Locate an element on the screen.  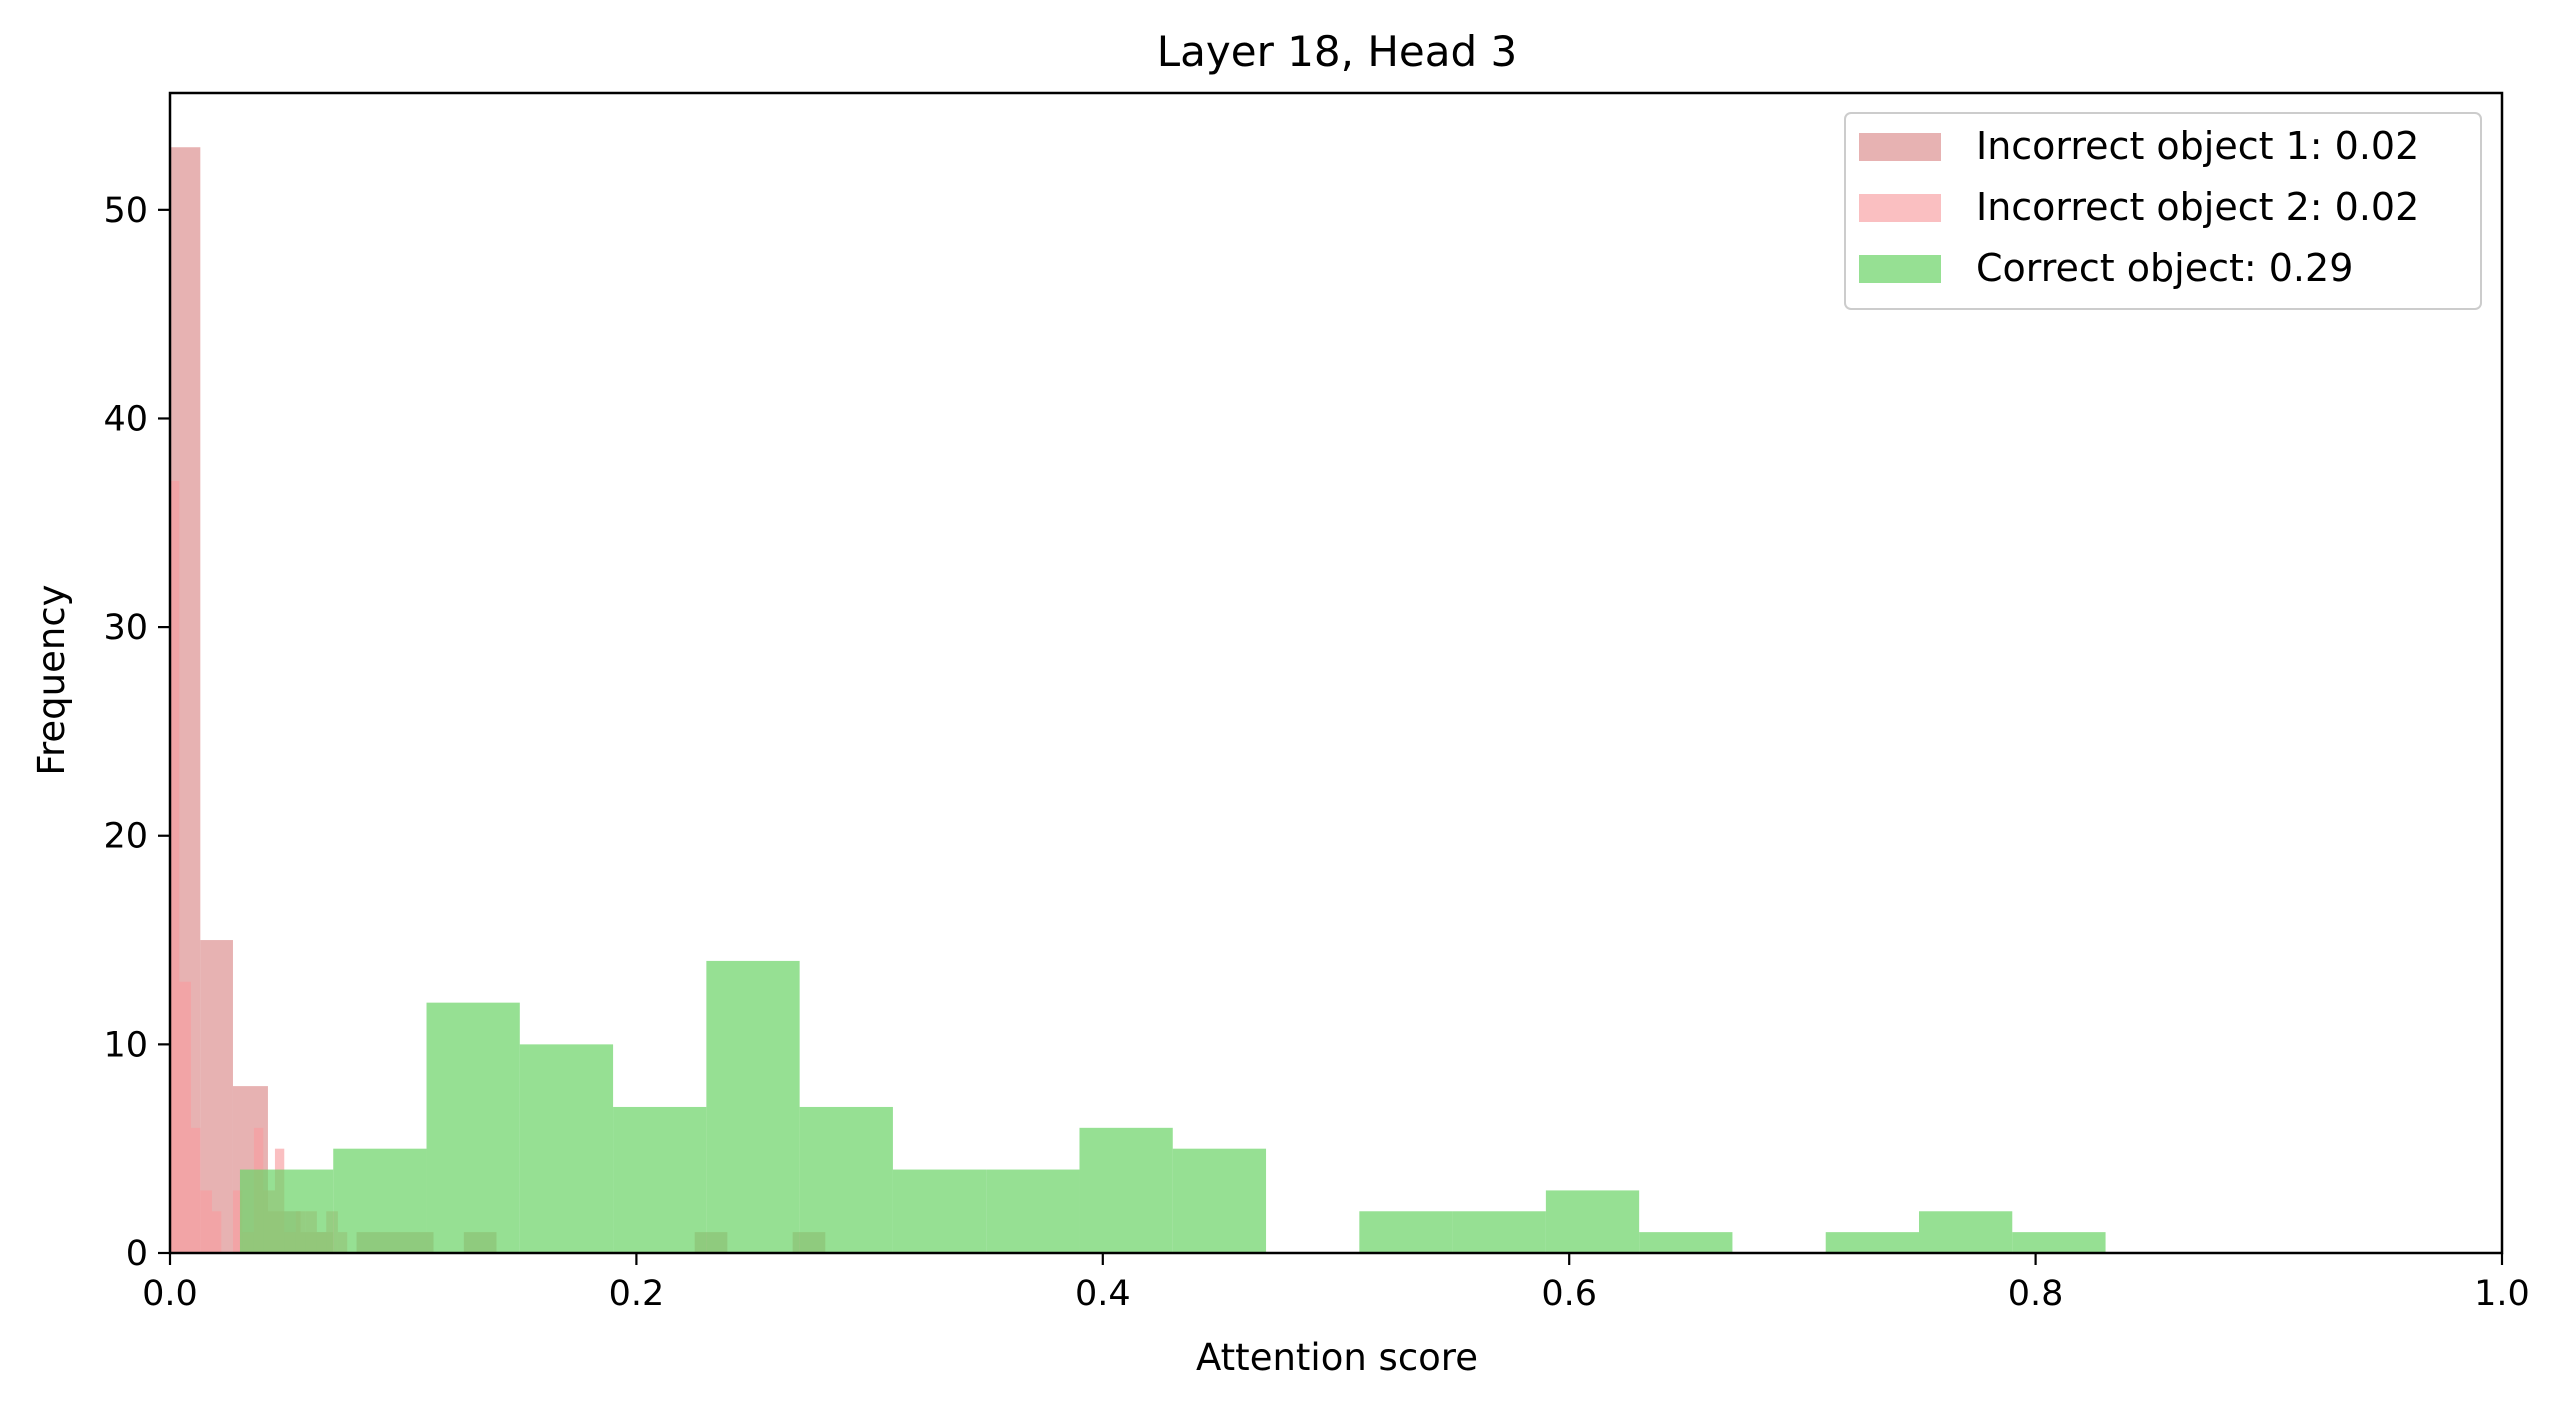
y-tick-label: 0 is located at coordinates (137, 1254).